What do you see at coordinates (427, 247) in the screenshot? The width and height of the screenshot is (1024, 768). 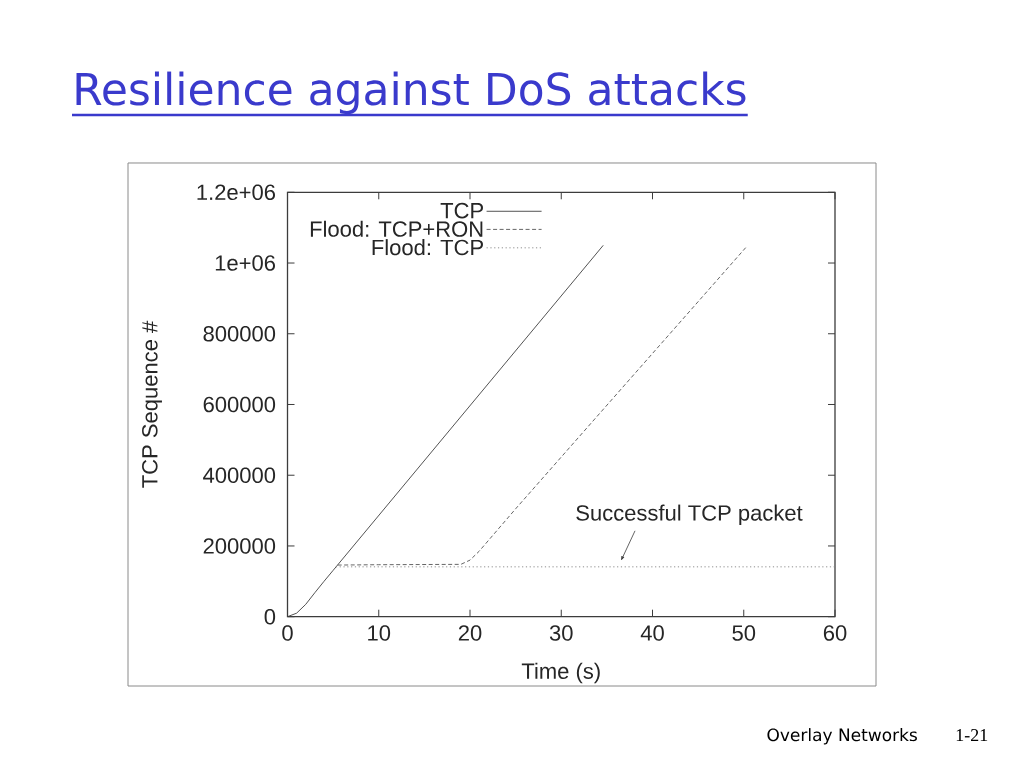 I see `legend-label: Flood: TCP` at bounding box center [427, 247].